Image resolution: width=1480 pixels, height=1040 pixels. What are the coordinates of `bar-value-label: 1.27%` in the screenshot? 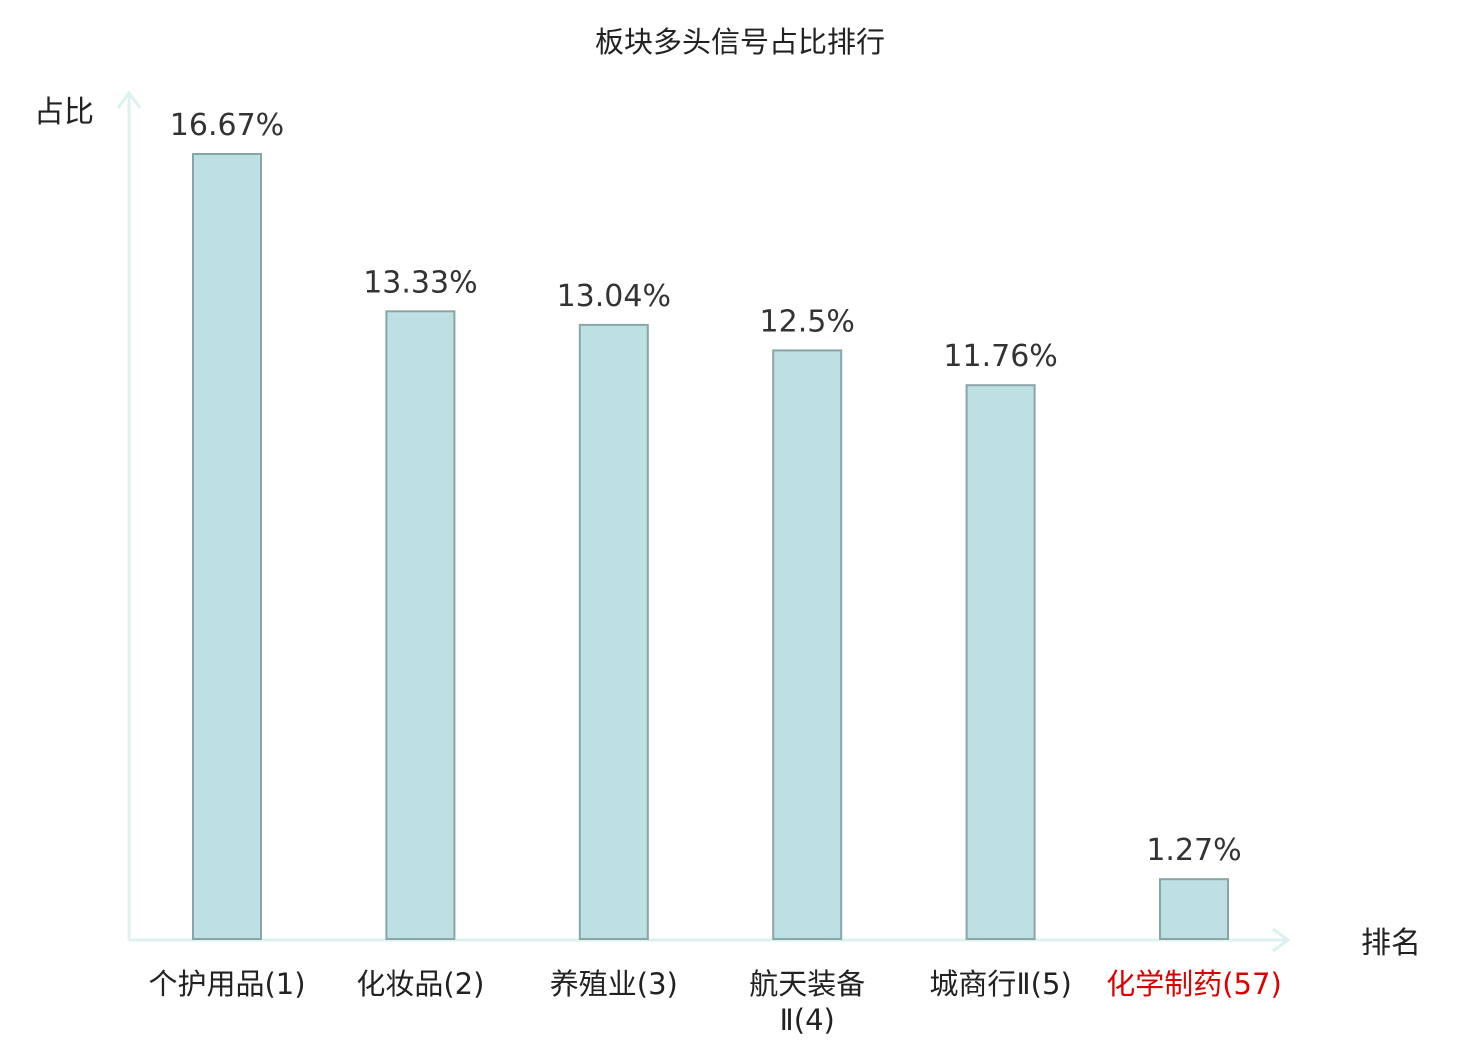 It's located at (1193, 850).